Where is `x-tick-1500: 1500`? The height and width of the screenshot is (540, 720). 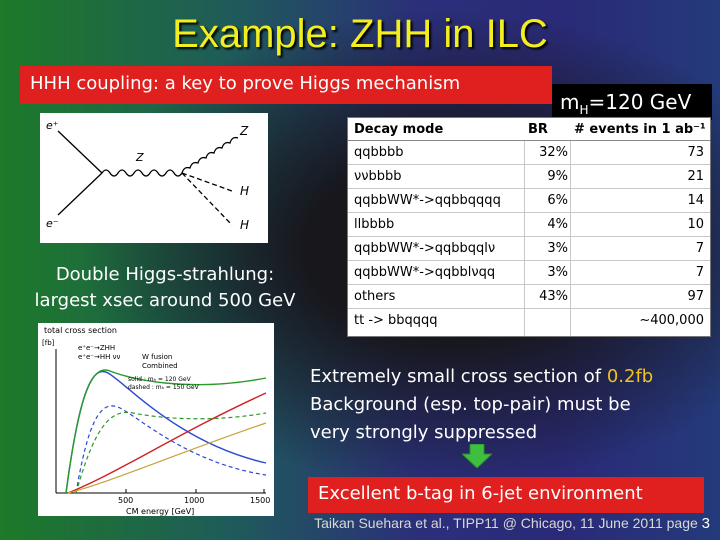
x-tick-1500: 1500 is located at coordinates (260, 500).